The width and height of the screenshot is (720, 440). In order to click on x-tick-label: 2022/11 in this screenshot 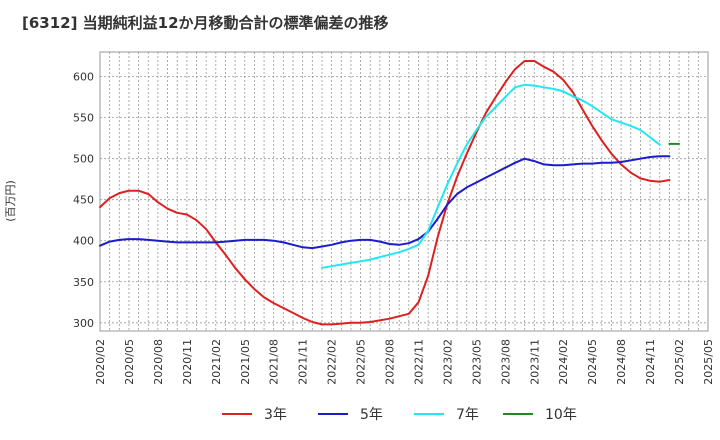, I will do `click(418, 362)`.